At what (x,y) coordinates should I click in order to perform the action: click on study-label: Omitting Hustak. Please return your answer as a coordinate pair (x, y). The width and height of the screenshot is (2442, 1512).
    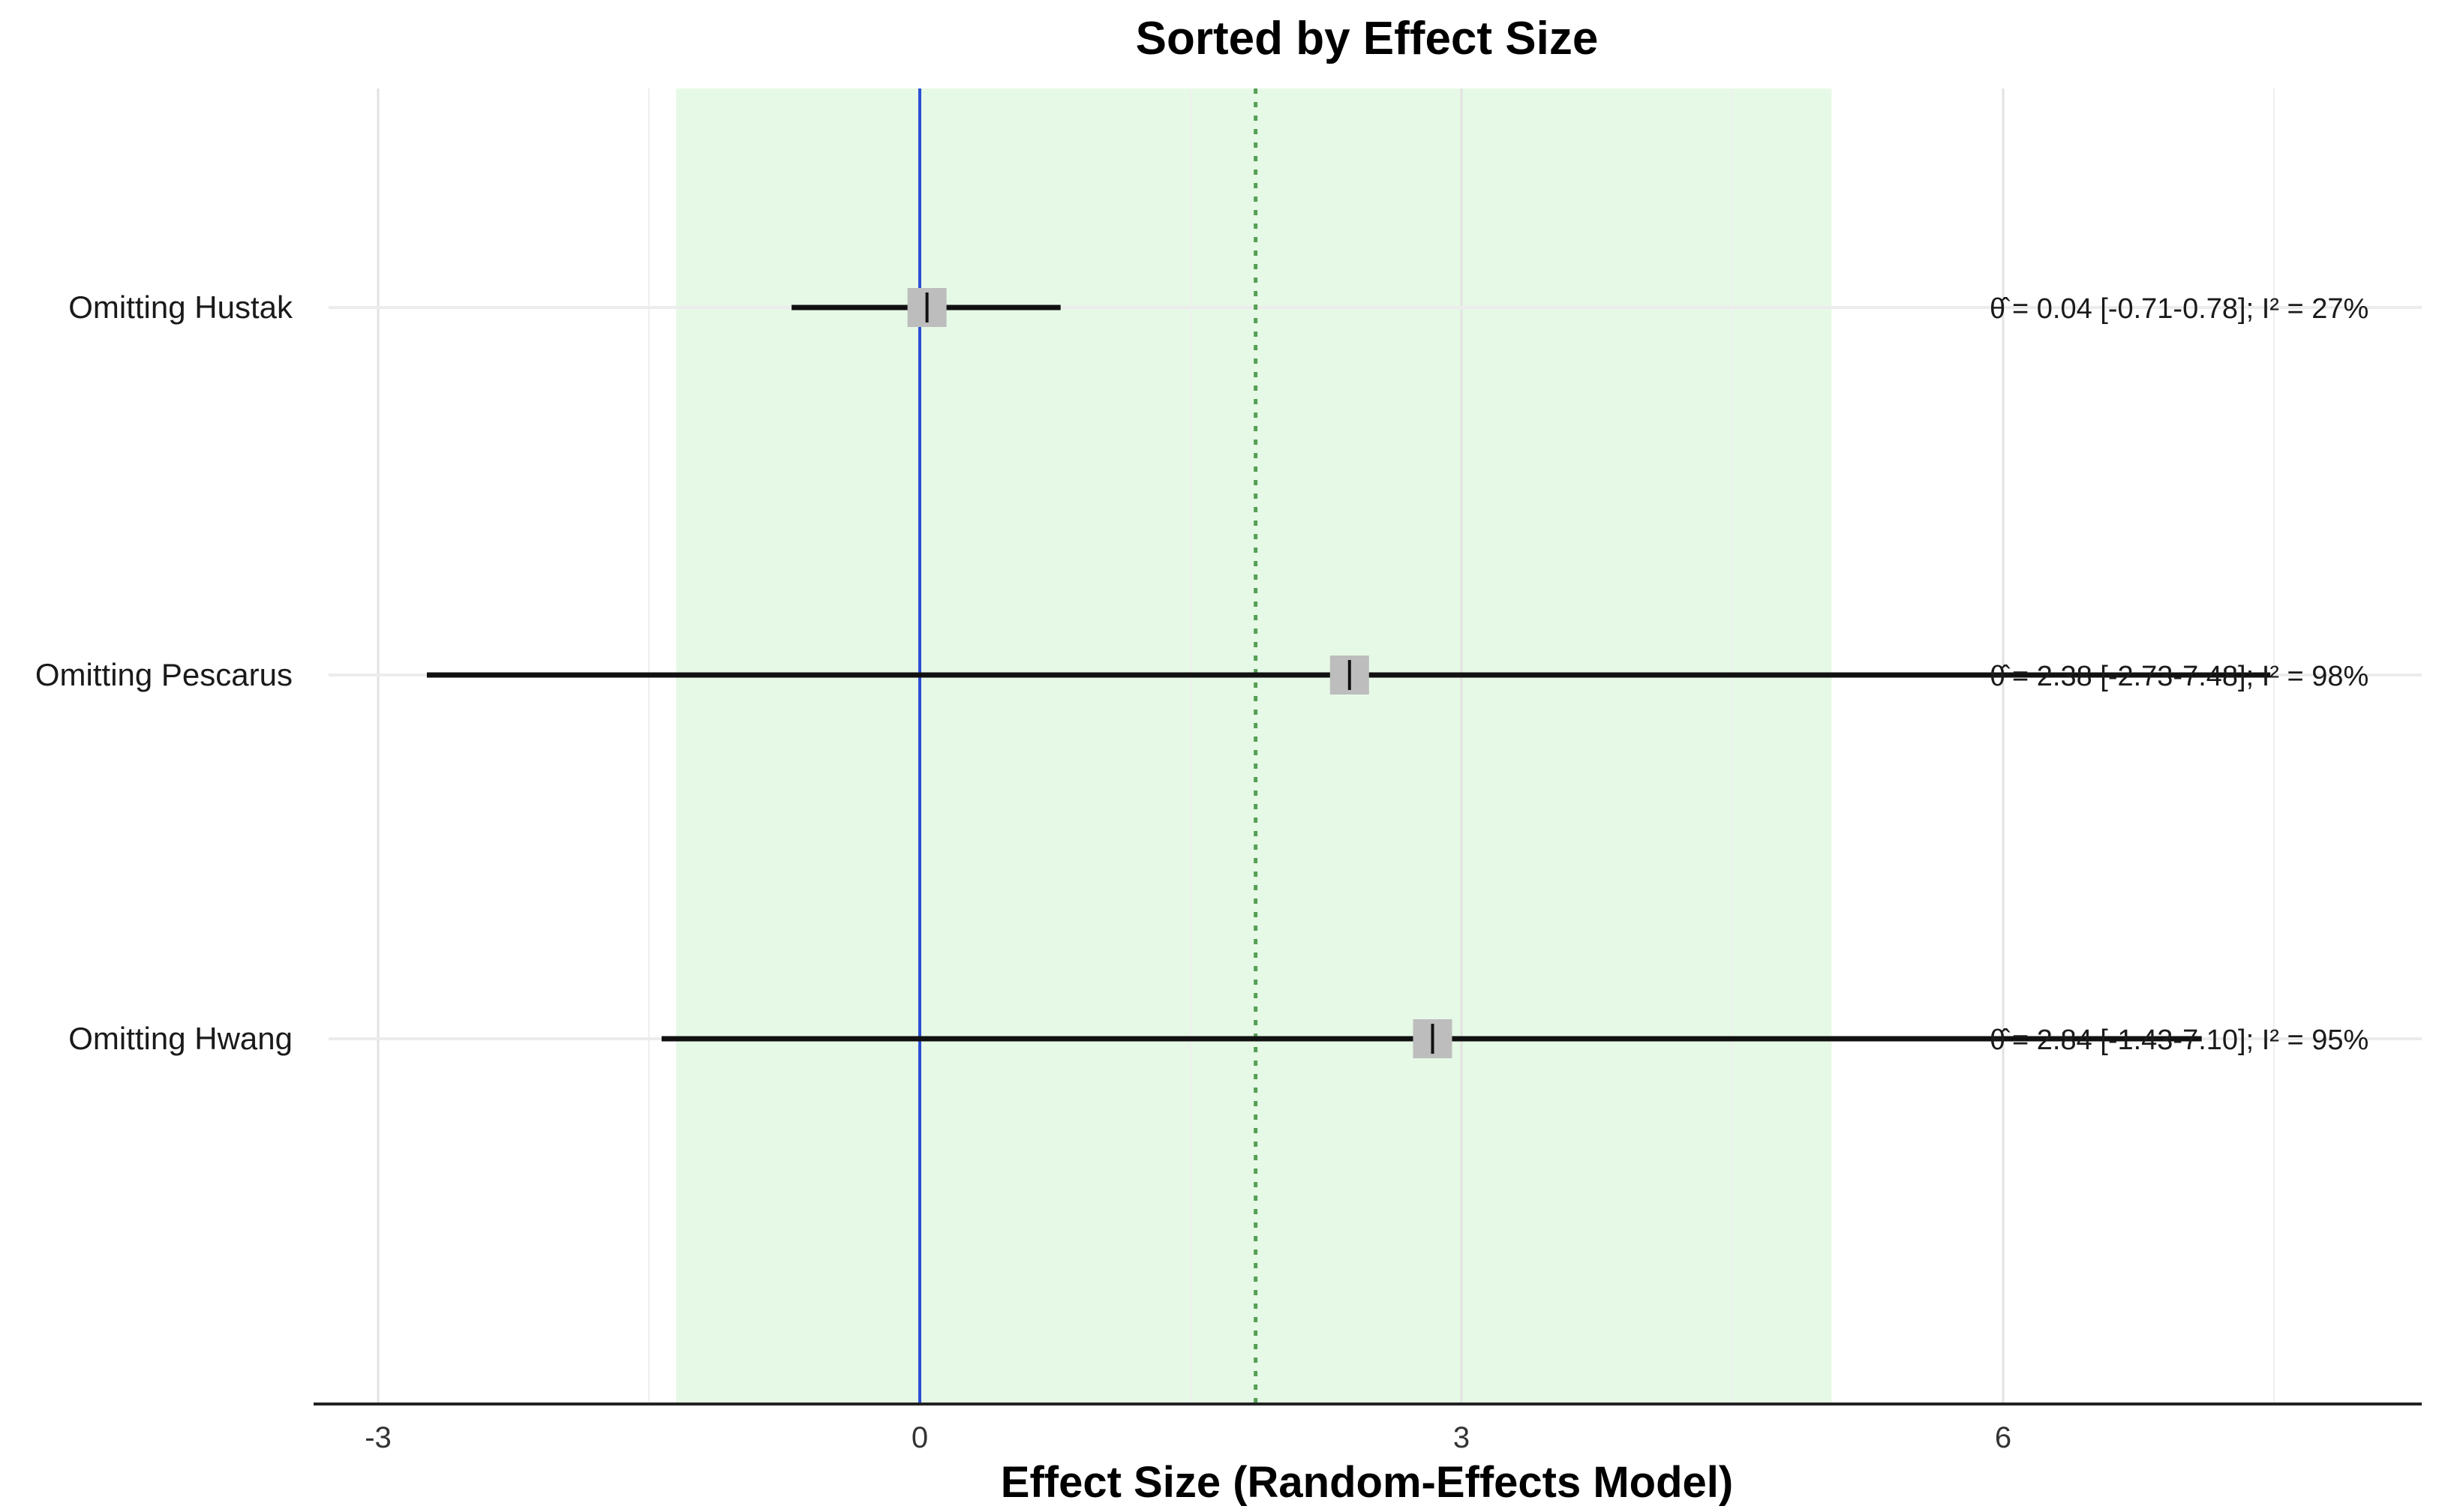
    Looking at the image, I should click on (180, 307).